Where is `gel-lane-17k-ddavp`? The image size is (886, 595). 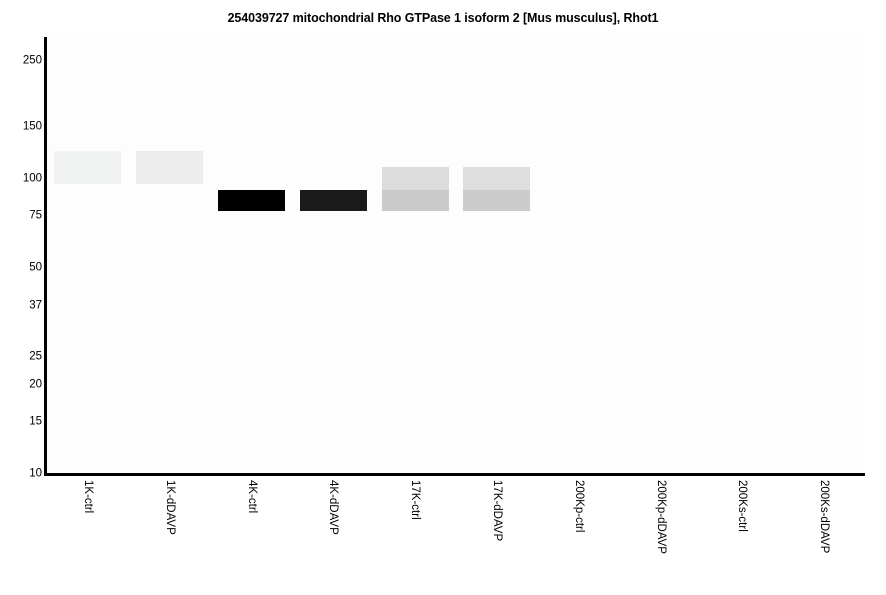
gel-lane-17k-ddavp is located at coordinates (497, 256).